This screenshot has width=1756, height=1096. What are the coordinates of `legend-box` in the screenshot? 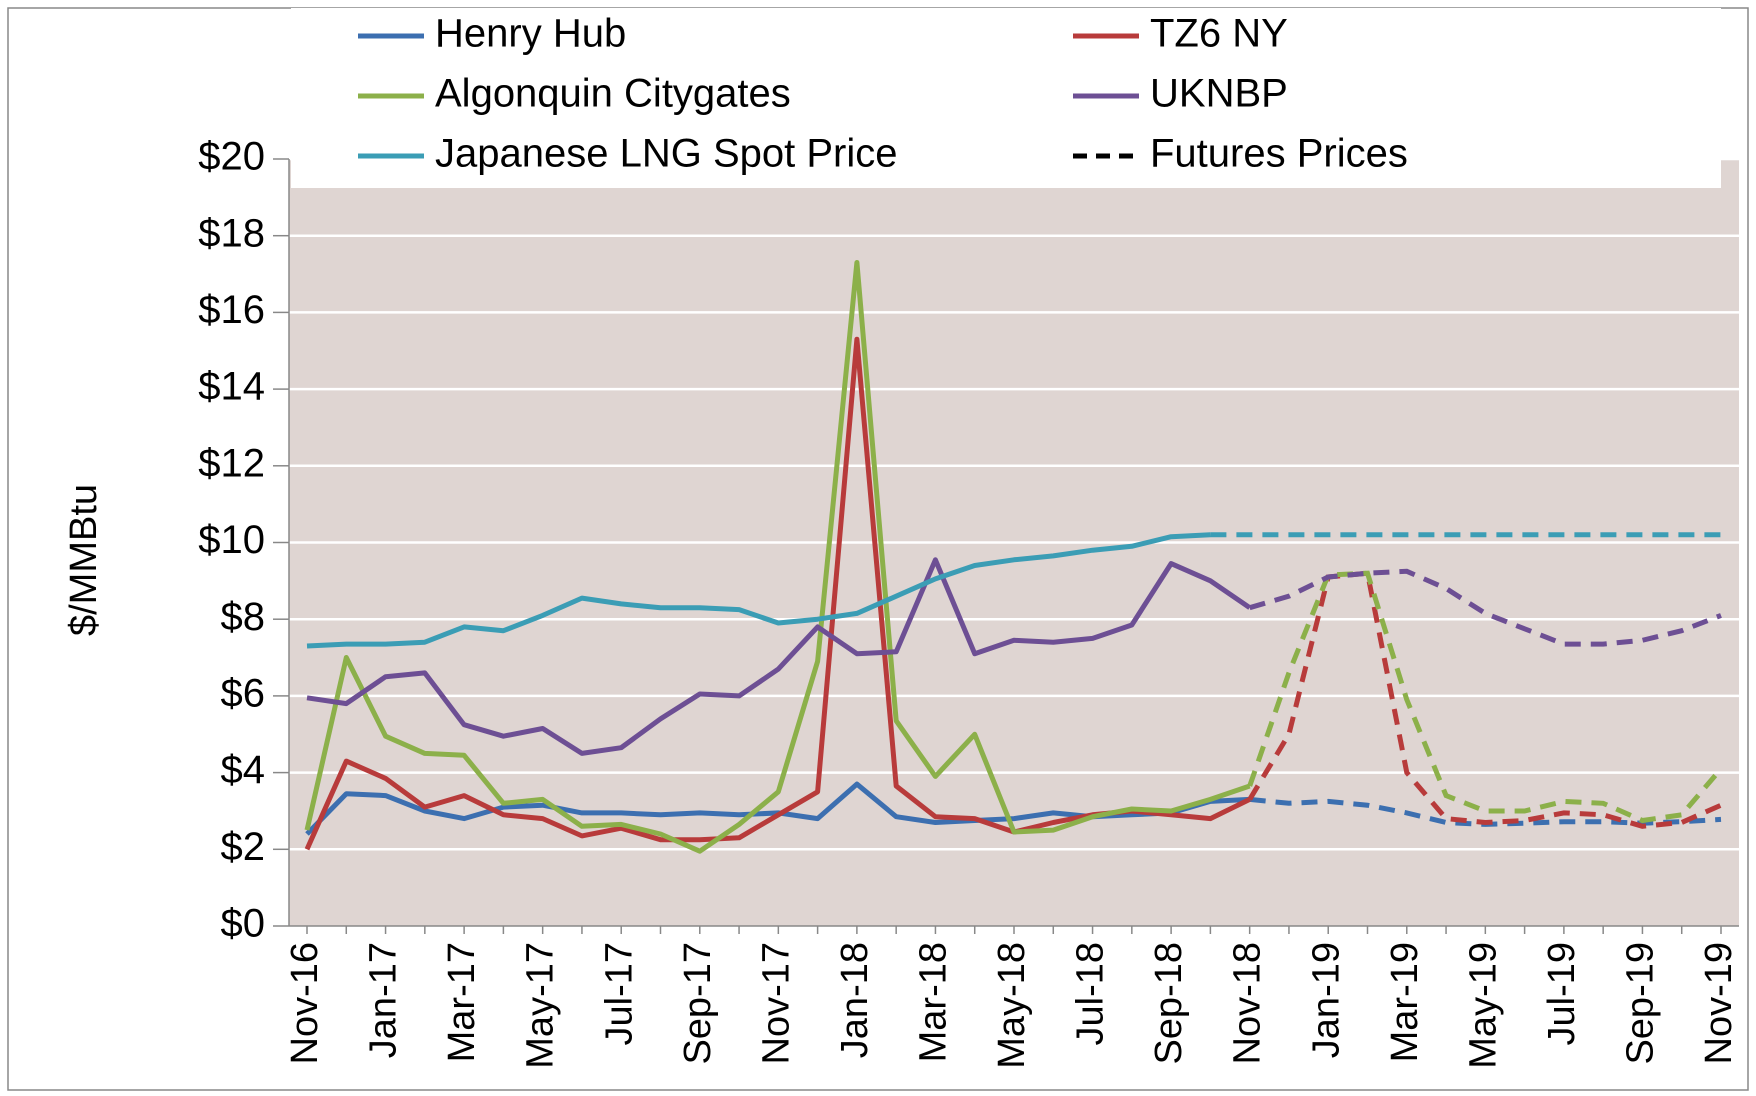 It's located at (1006, 98).